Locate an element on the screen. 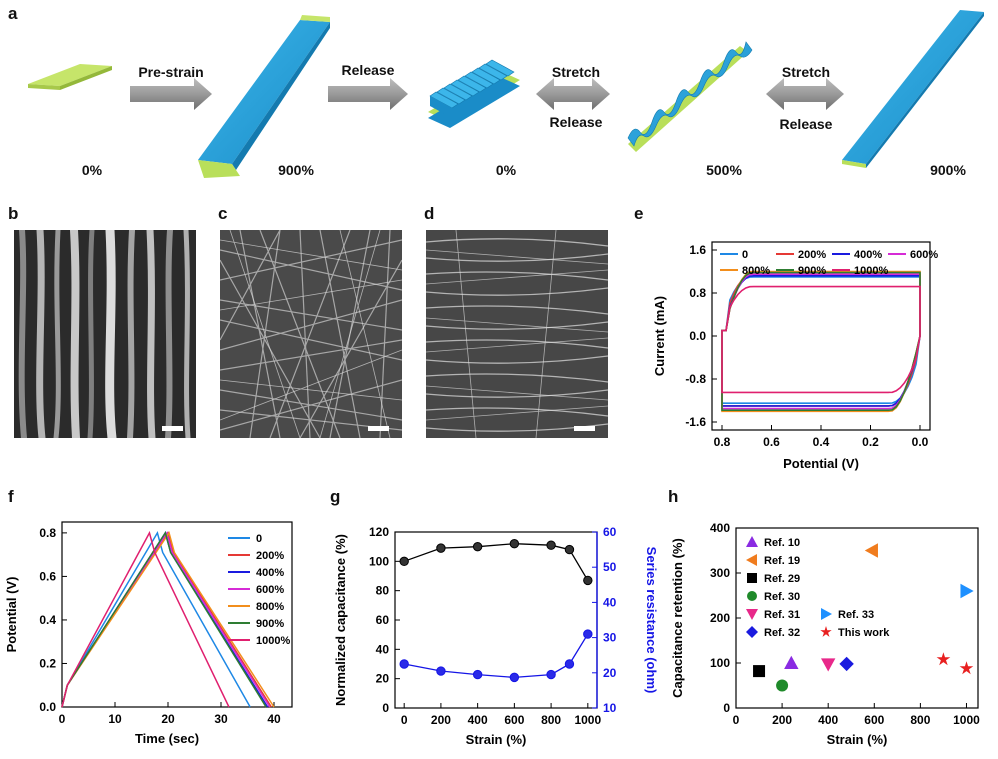 The width and height of the screenshot is (998, 759). cv-series-800% is located at coordinates (821, 341).